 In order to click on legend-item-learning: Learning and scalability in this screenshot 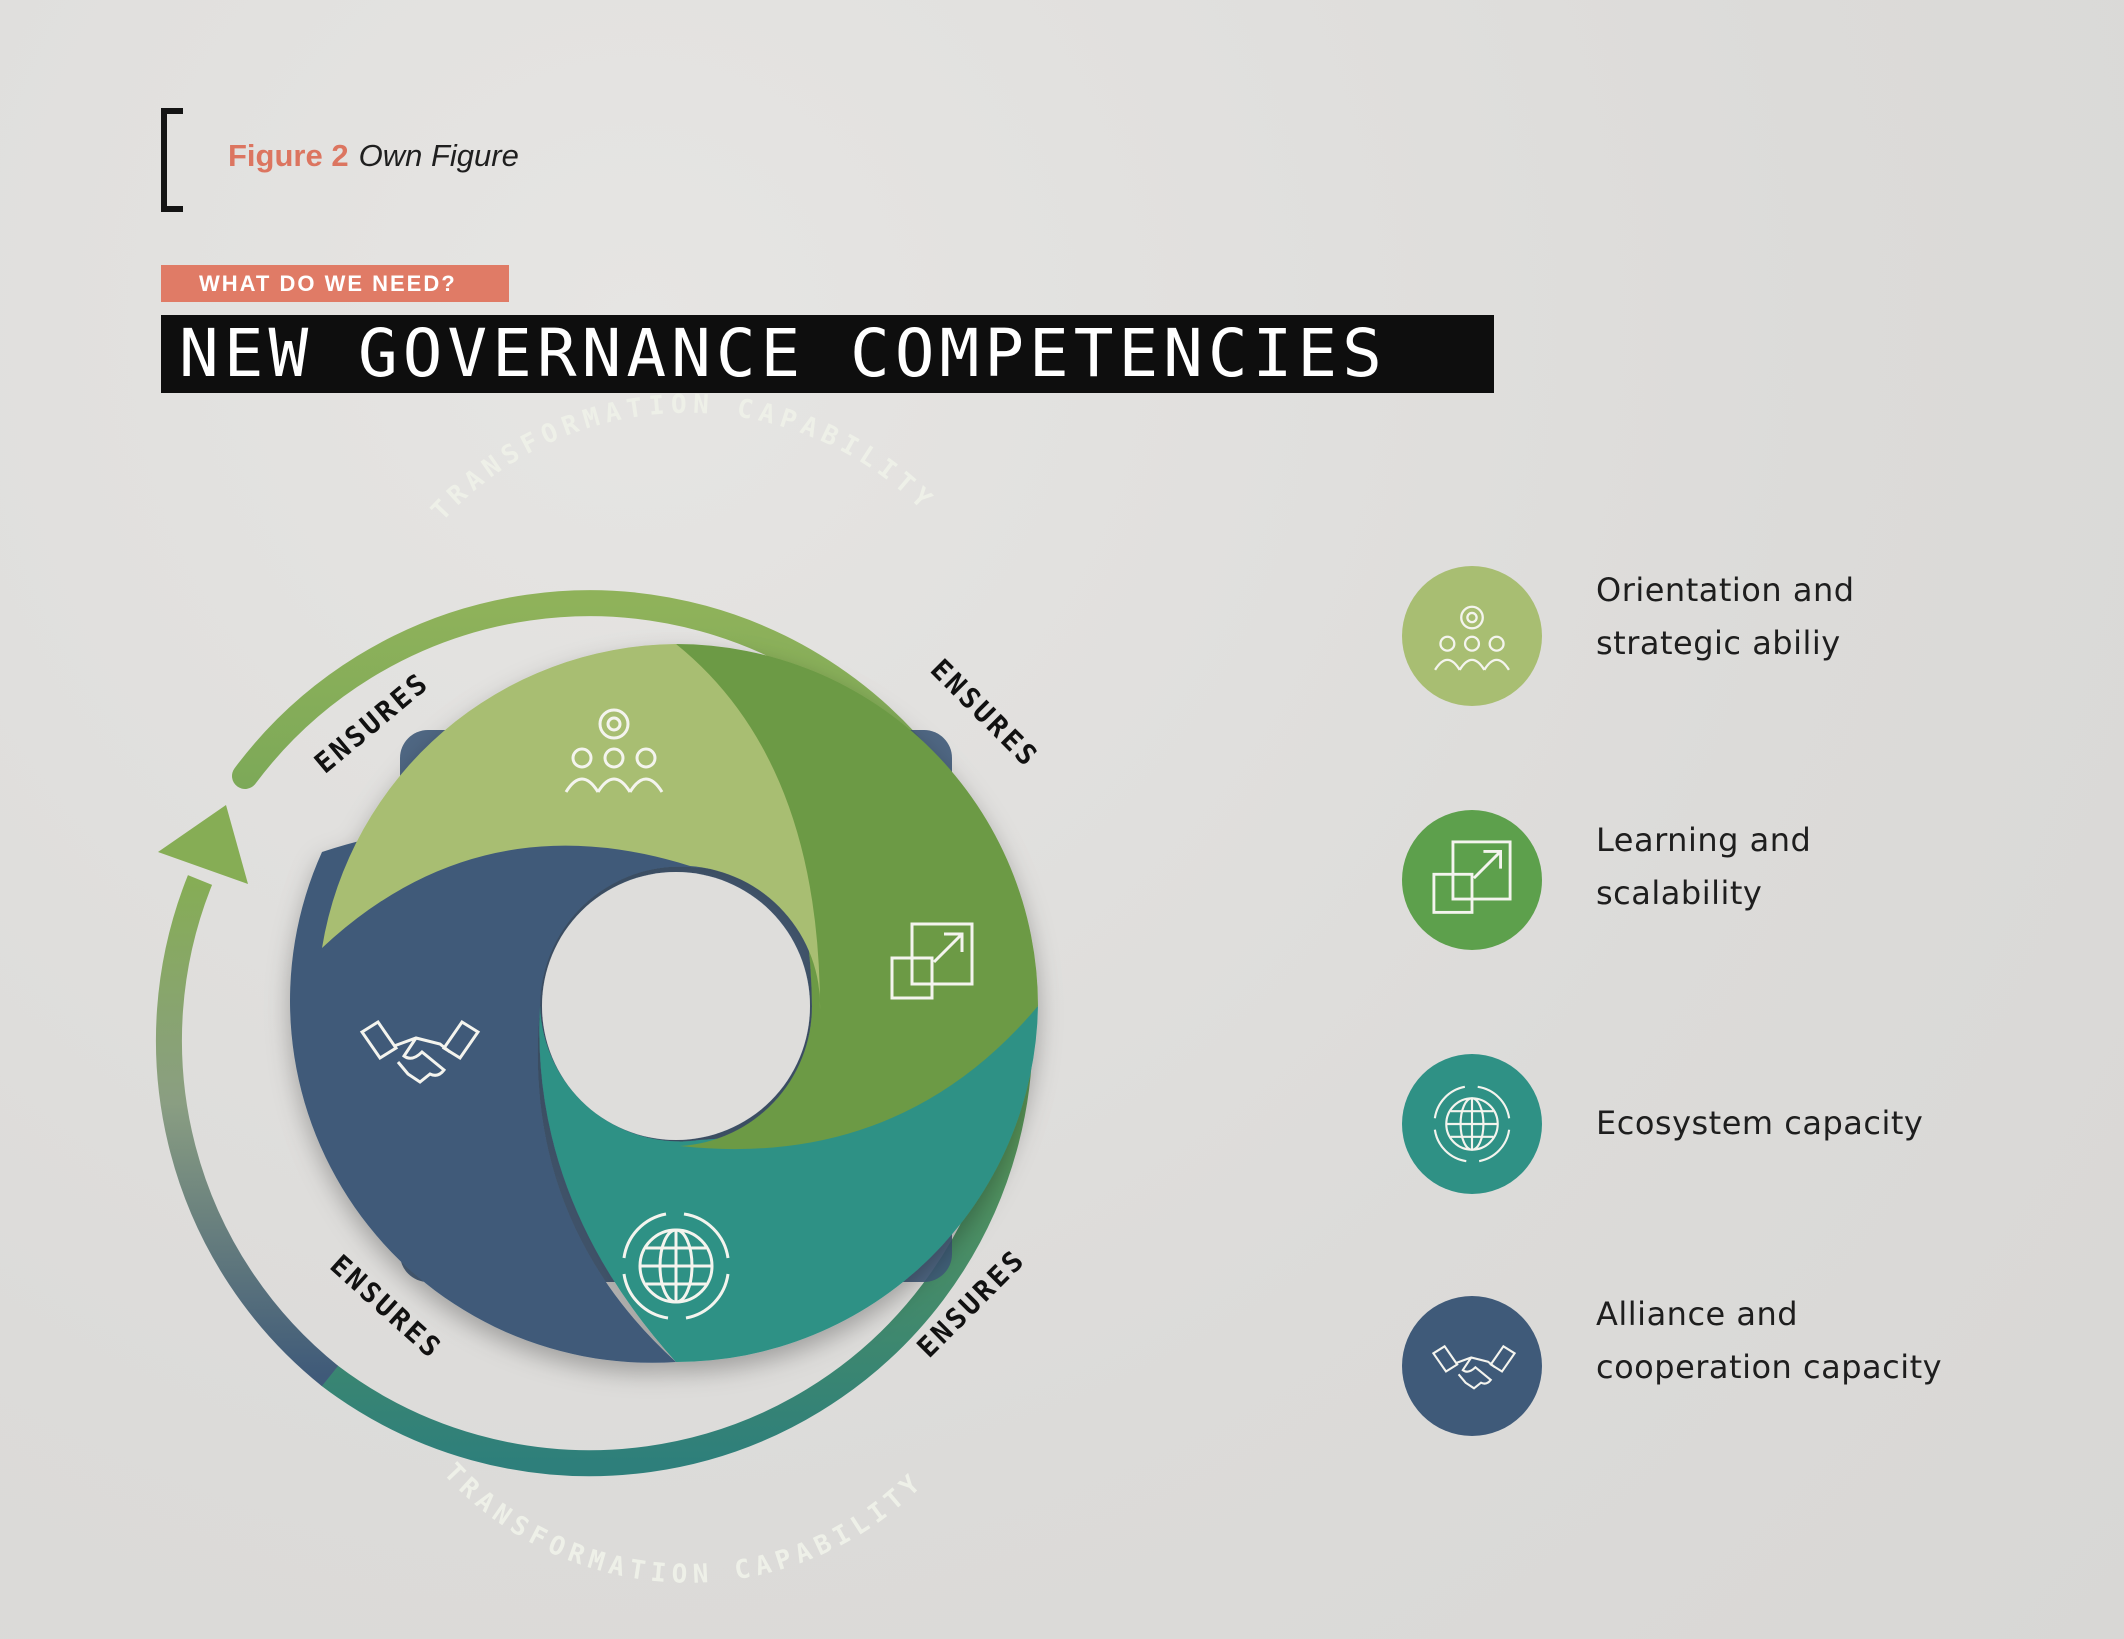, I will do `click(1742, 880)`.